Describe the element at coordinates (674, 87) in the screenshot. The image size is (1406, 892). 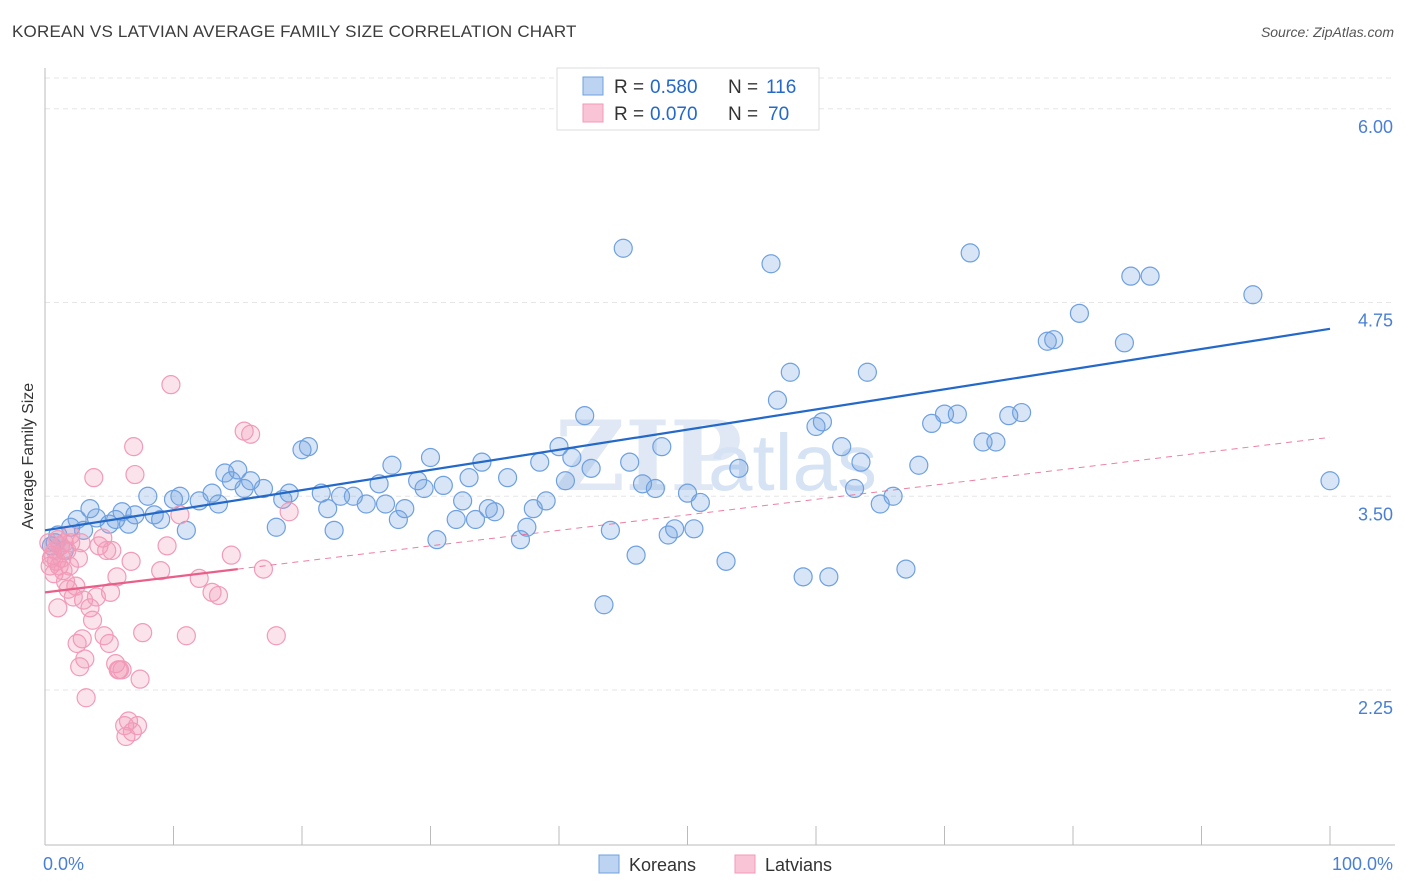
I see `korean-r-value: 0.580` at that location.